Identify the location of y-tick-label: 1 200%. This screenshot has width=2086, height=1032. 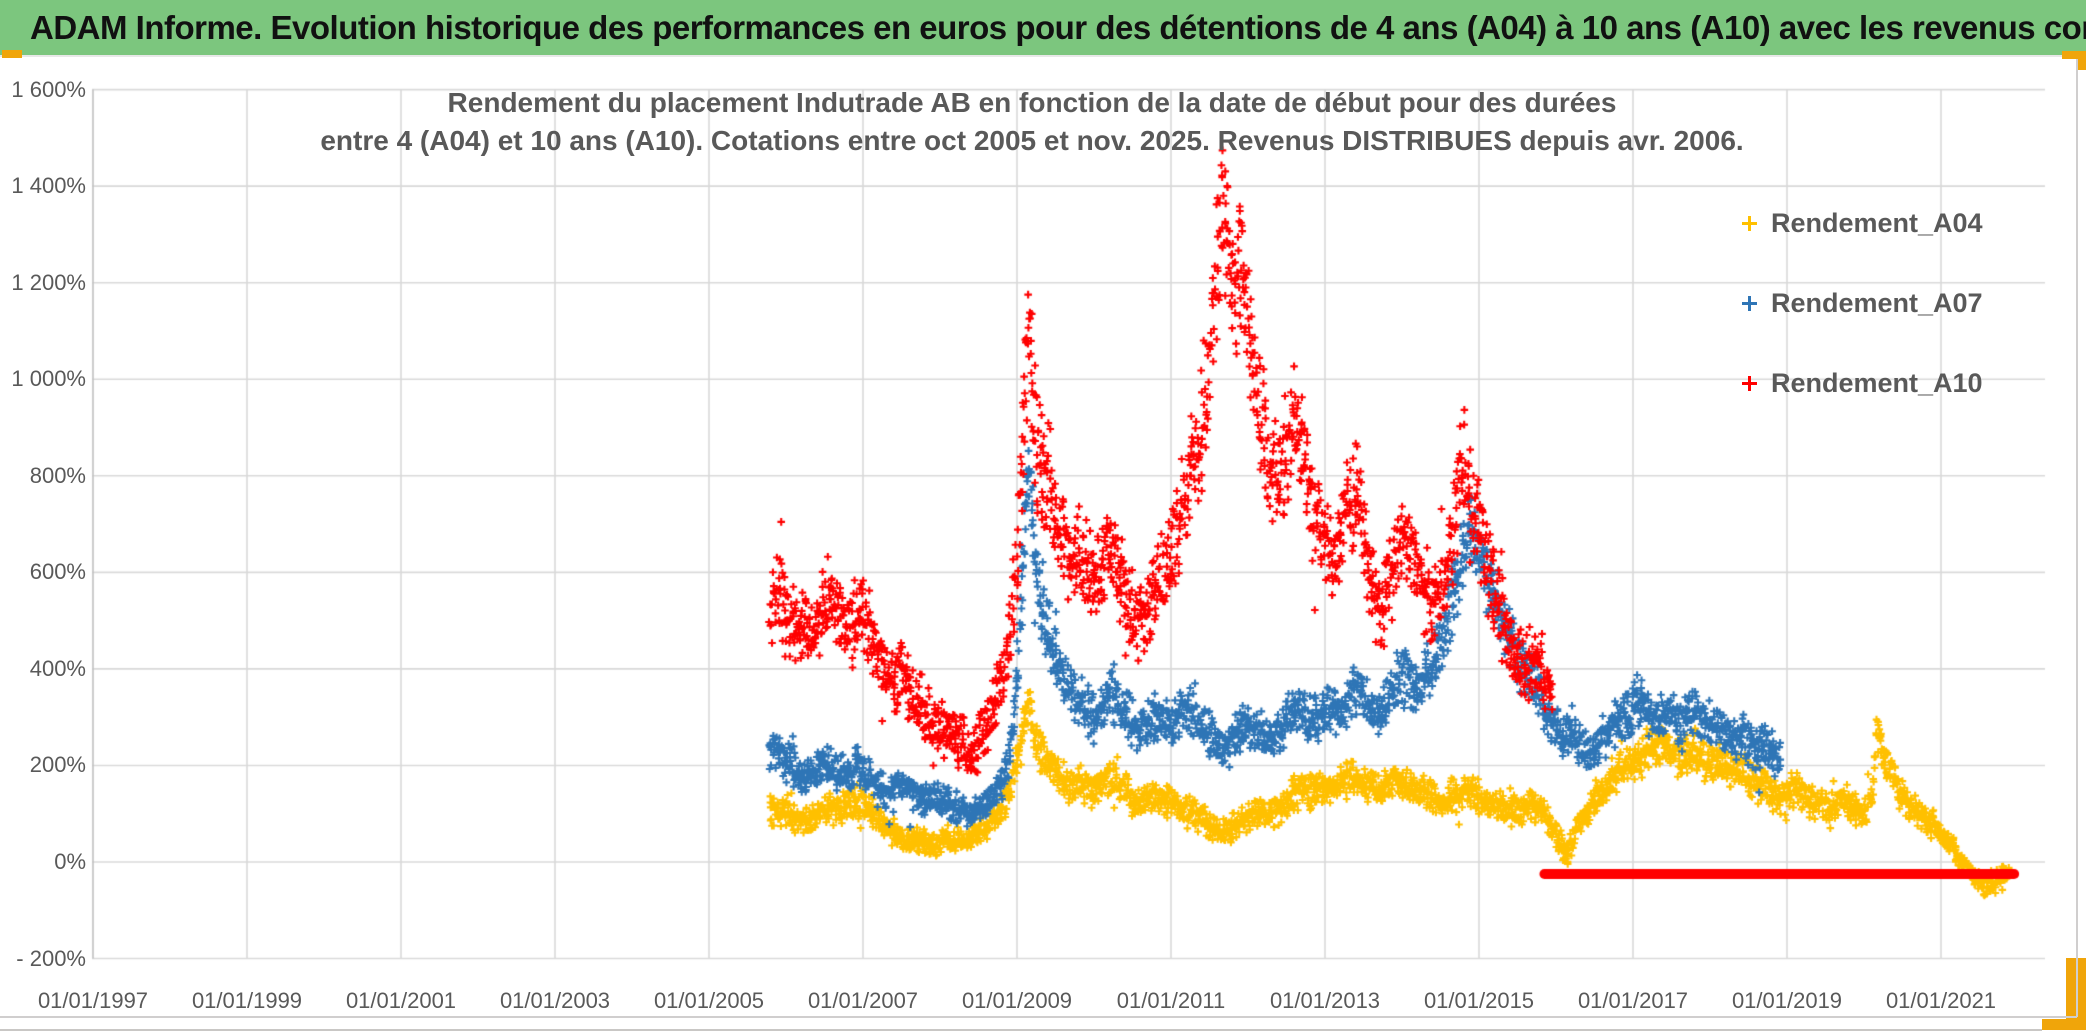
(48, 282).